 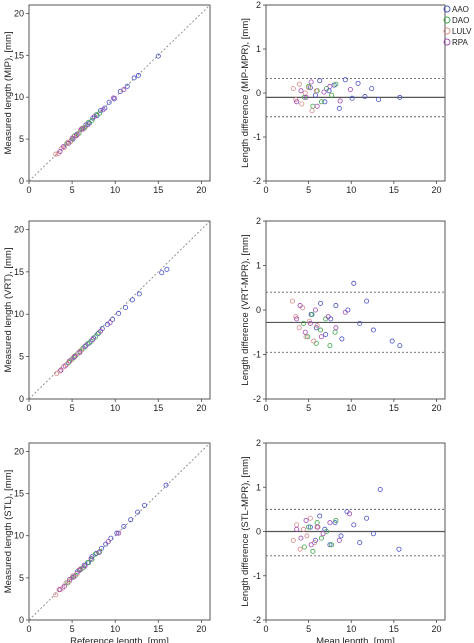 What do you see at coordinates (447, 20) in the screenshot?
I see `legend-marker-dao` at bounding box center [447, 20].